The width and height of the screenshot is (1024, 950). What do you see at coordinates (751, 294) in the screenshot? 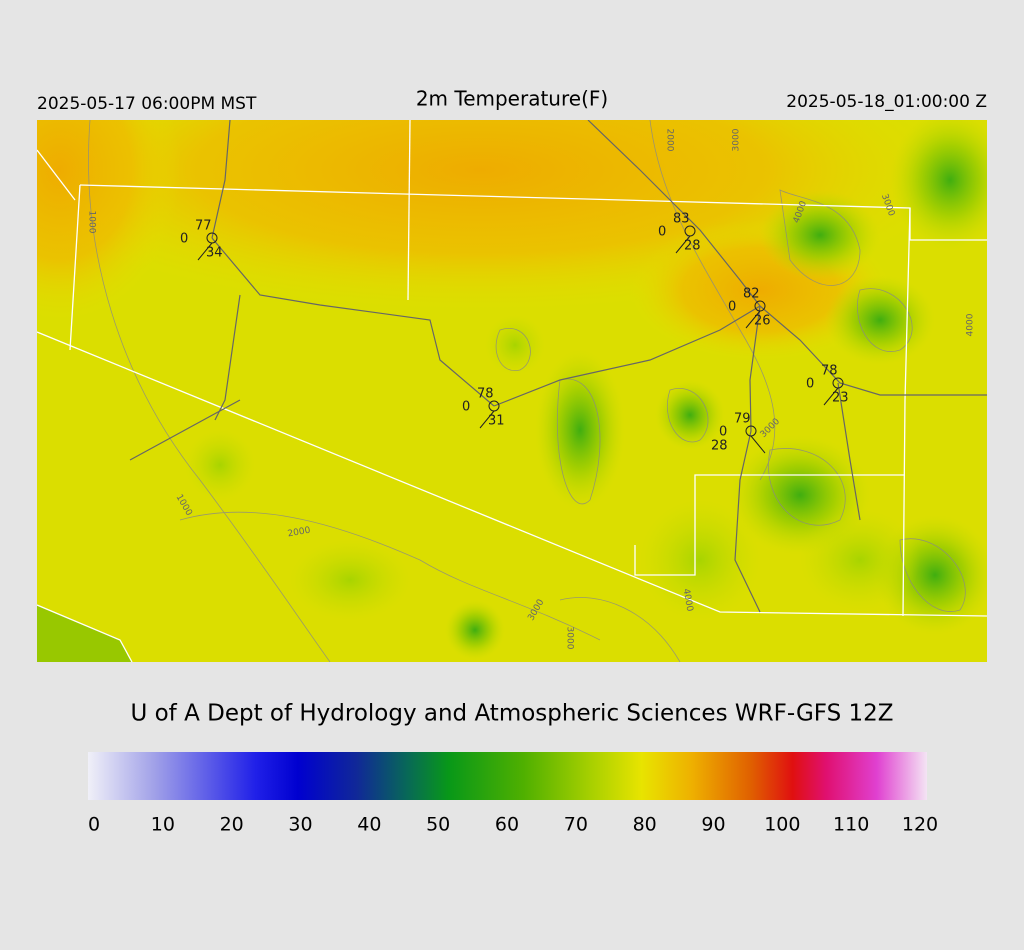
I see `station-temperature: 82` at bounding box center [751, 294].